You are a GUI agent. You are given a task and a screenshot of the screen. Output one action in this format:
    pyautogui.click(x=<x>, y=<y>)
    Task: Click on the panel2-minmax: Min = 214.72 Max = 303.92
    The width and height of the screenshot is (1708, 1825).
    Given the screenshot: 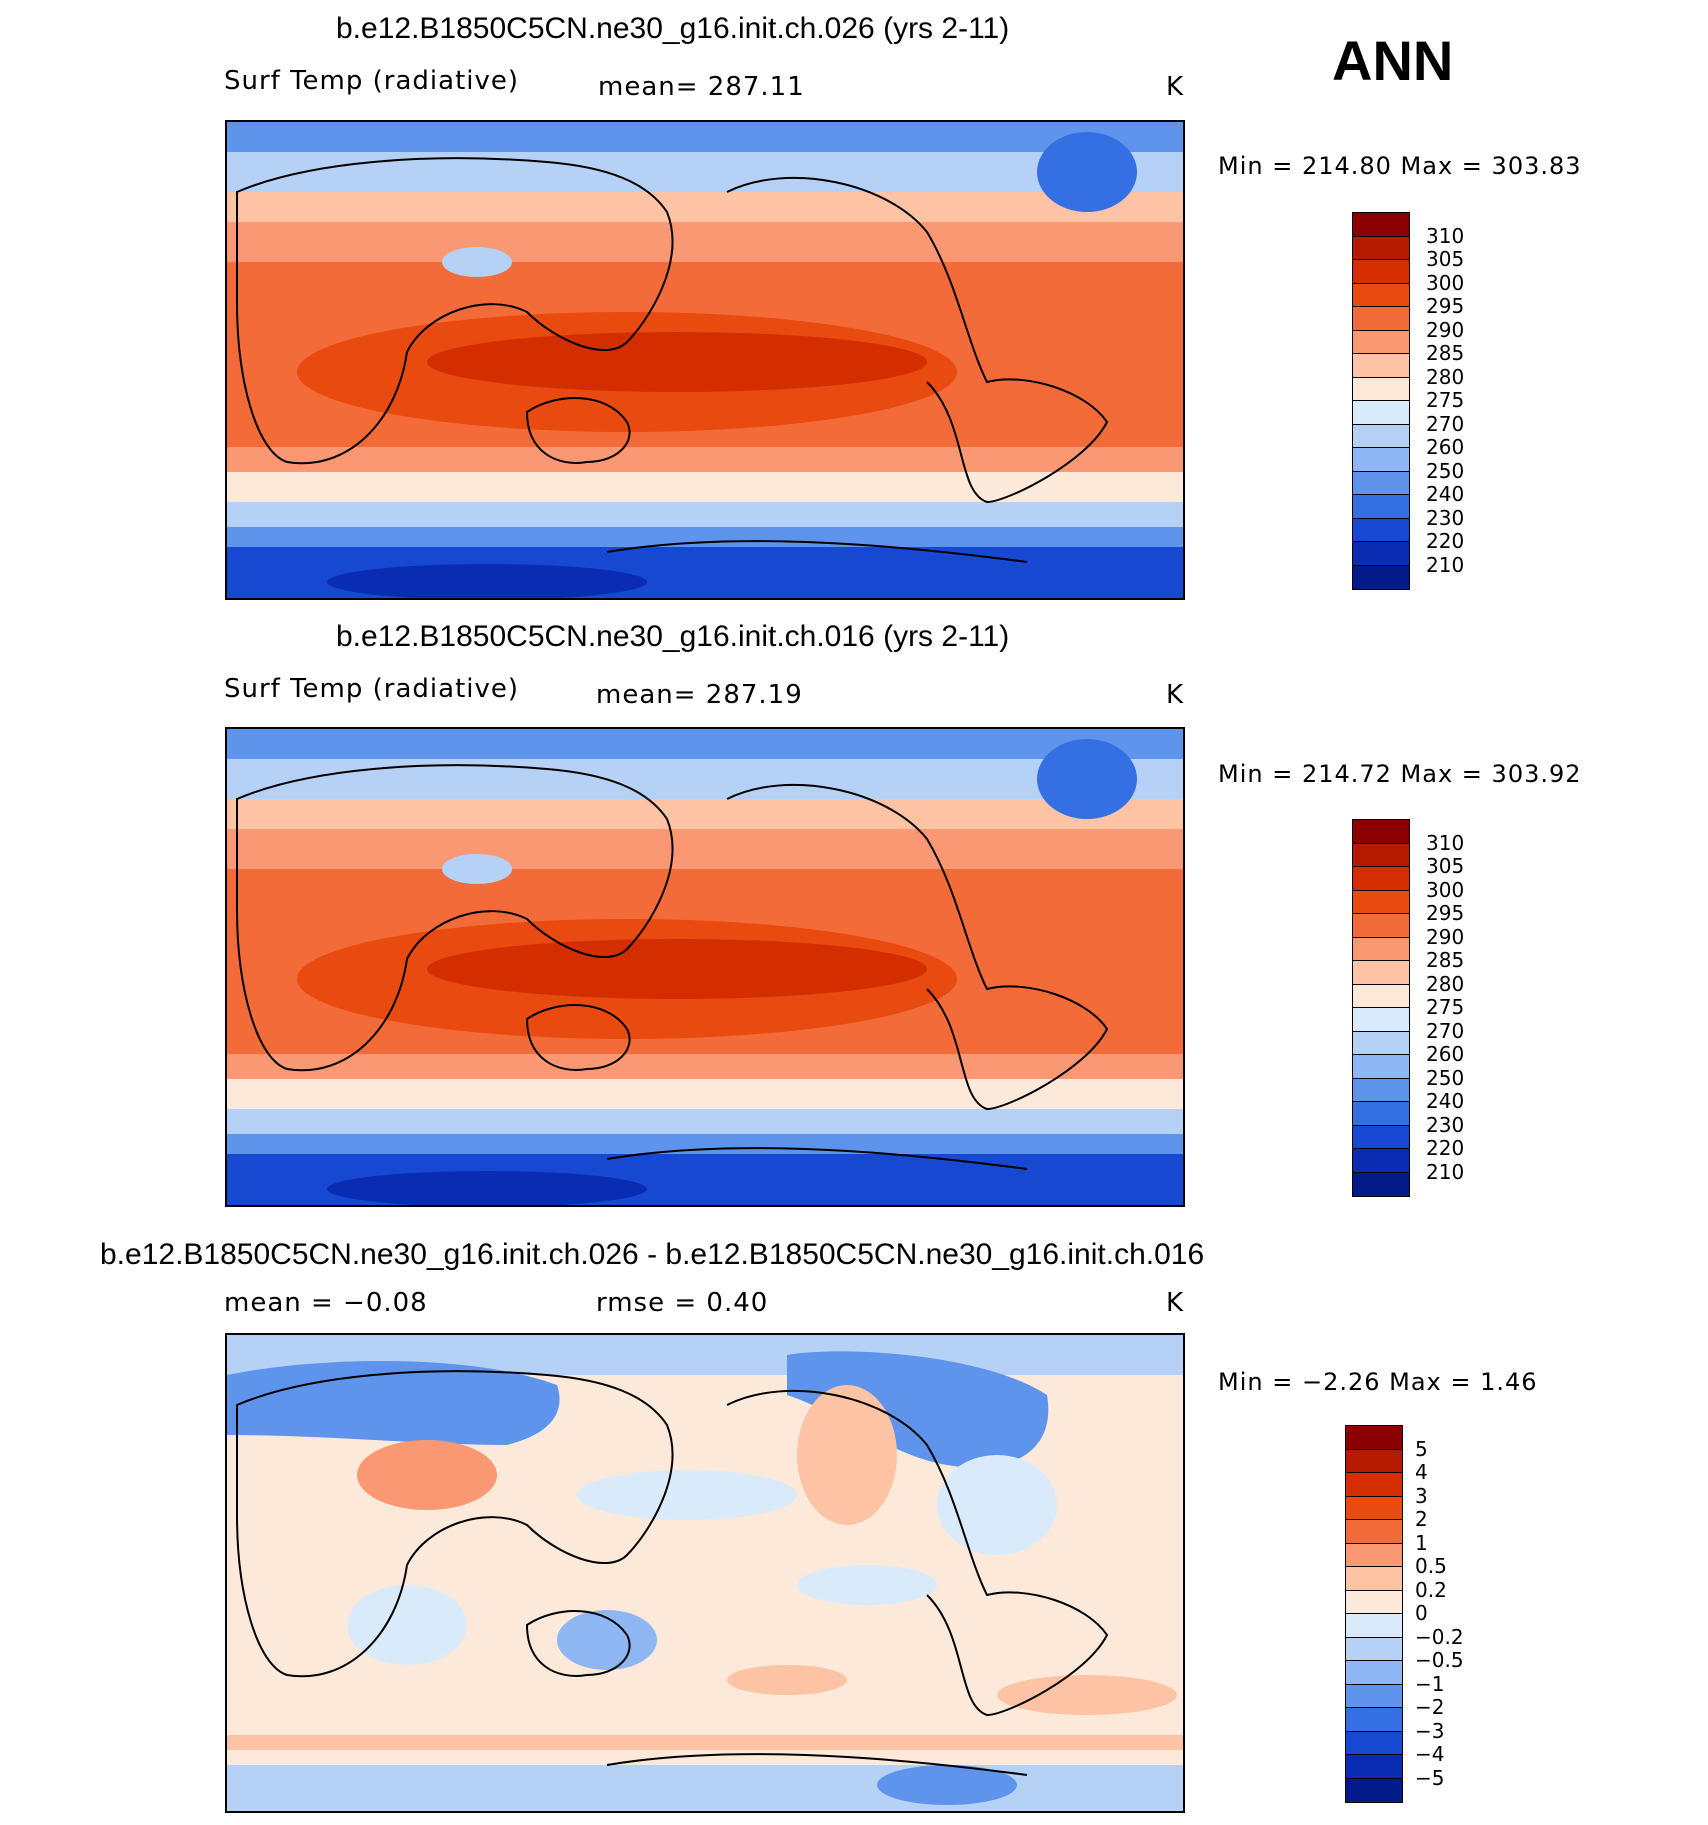 What is the action you would take?
    pyautogui.click(x=1400, y=774)
    